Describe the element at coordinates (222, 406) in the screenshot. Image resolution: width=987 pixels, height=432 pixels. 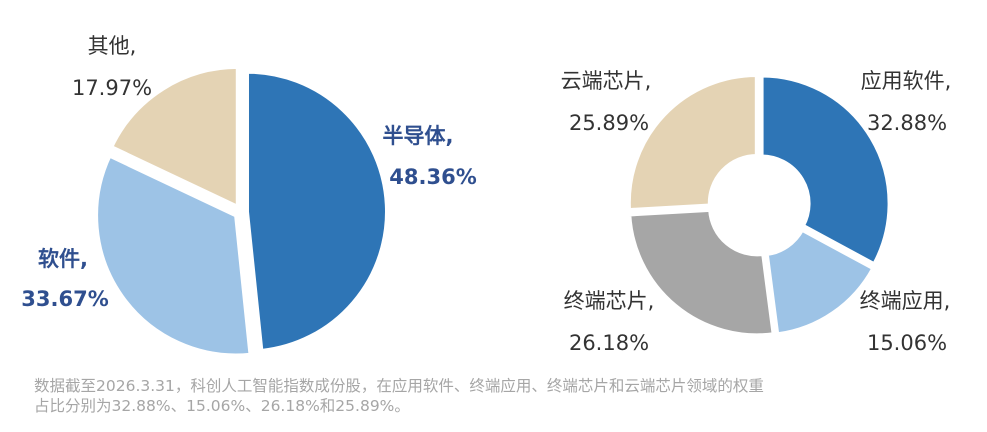
I see `footnote-line-2: 占比分别为32.88%、15.06%、26.18%和25.89%。` at that location.